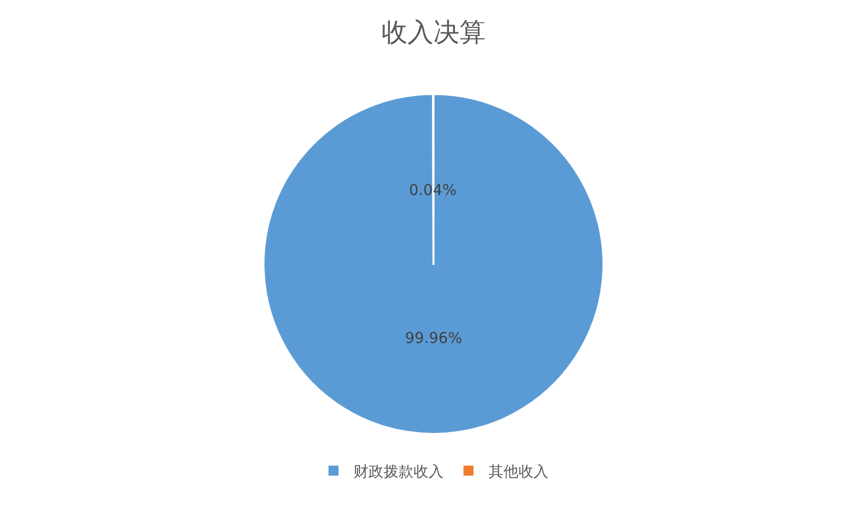 This screenshot has width=867, height=507. Describe the element at coordinates (399, 471) in the screenshot. I see `legend-label: 财政拨款收入` at that location.